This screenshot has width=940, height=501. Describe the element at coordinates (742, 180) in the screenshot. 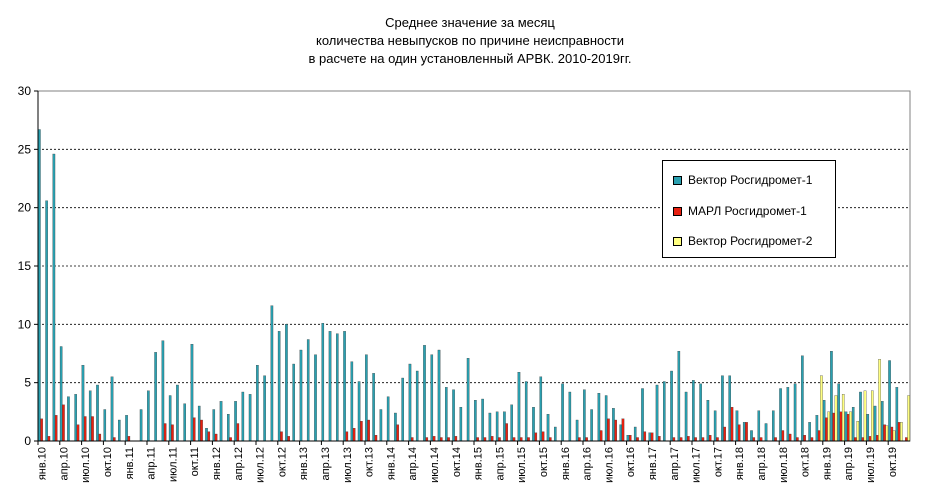

I see `legend-item-vector-1: Вектор Росгидромет-1` at that location.